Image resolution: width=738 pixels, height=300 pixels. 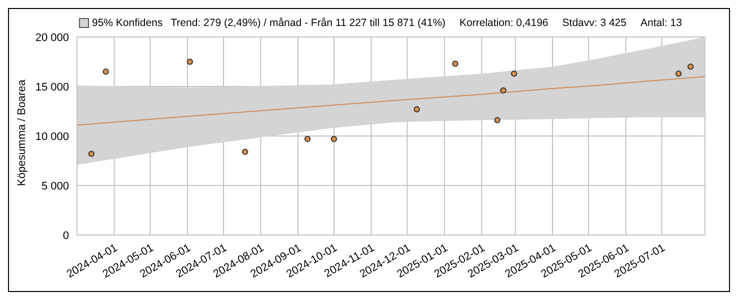 What do you see at coordinates (52, 38) in the screenshot?
I see `y-tick-label: 20 000` at bounding box center [52, 38].